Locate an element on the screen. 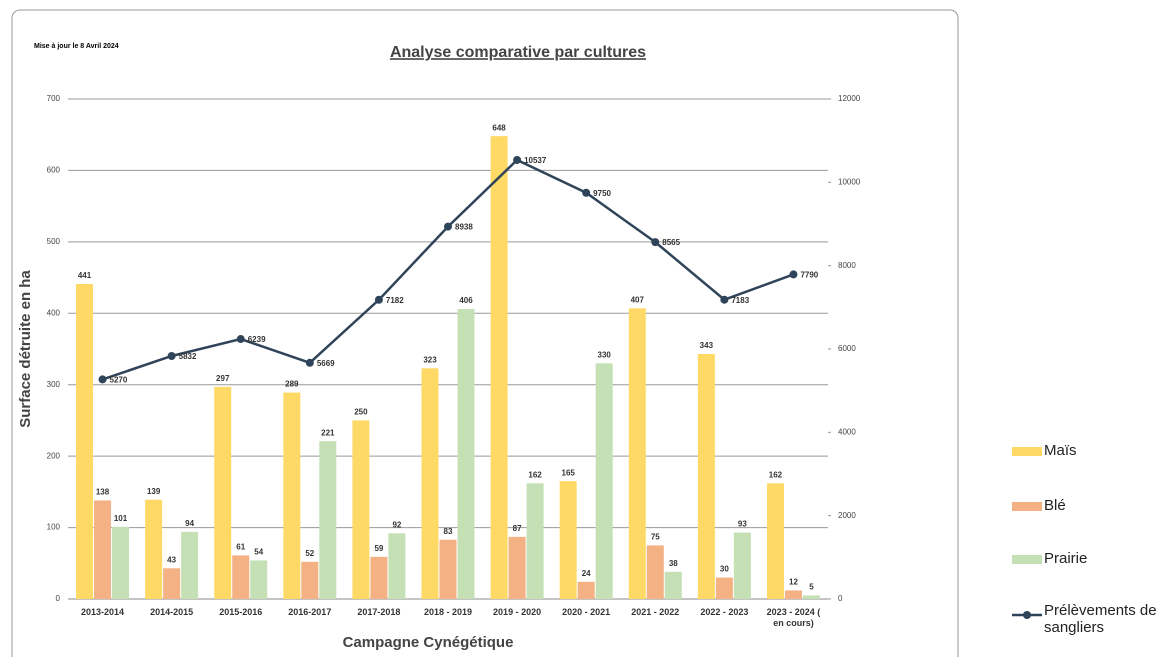  y2-tick-label: 8000 is located at coordinates (847, 265).